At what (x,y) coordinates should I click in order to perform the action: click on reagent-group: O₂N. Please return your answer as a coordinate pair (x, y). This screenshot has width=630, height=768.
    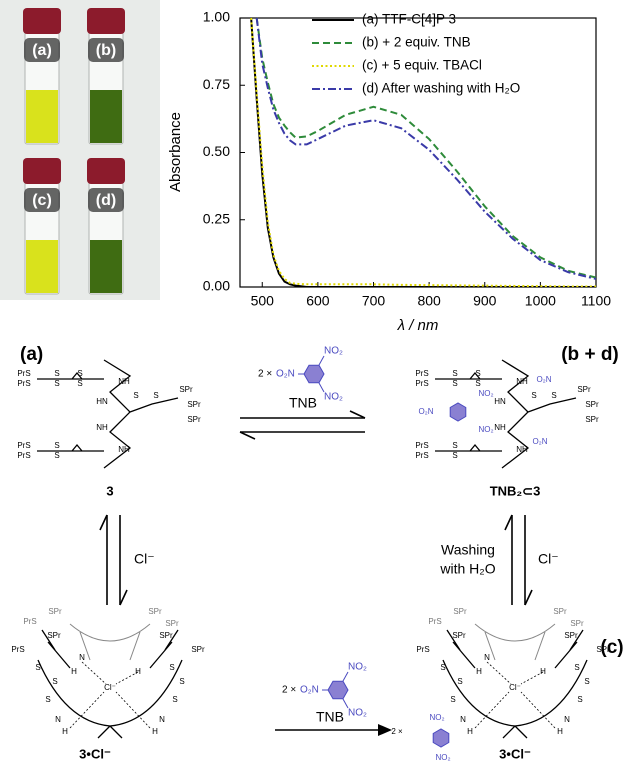
    Looking at the image, I should click on (285, 374).